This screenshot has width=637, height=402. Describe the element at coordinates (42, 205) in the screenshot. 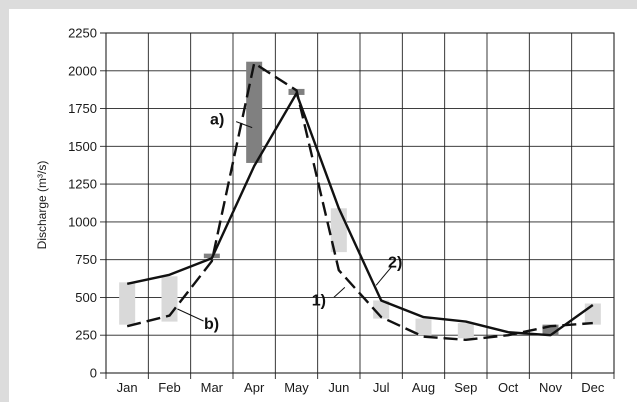

I see `y-axis-label: Discharge (m³/s)` at that location.